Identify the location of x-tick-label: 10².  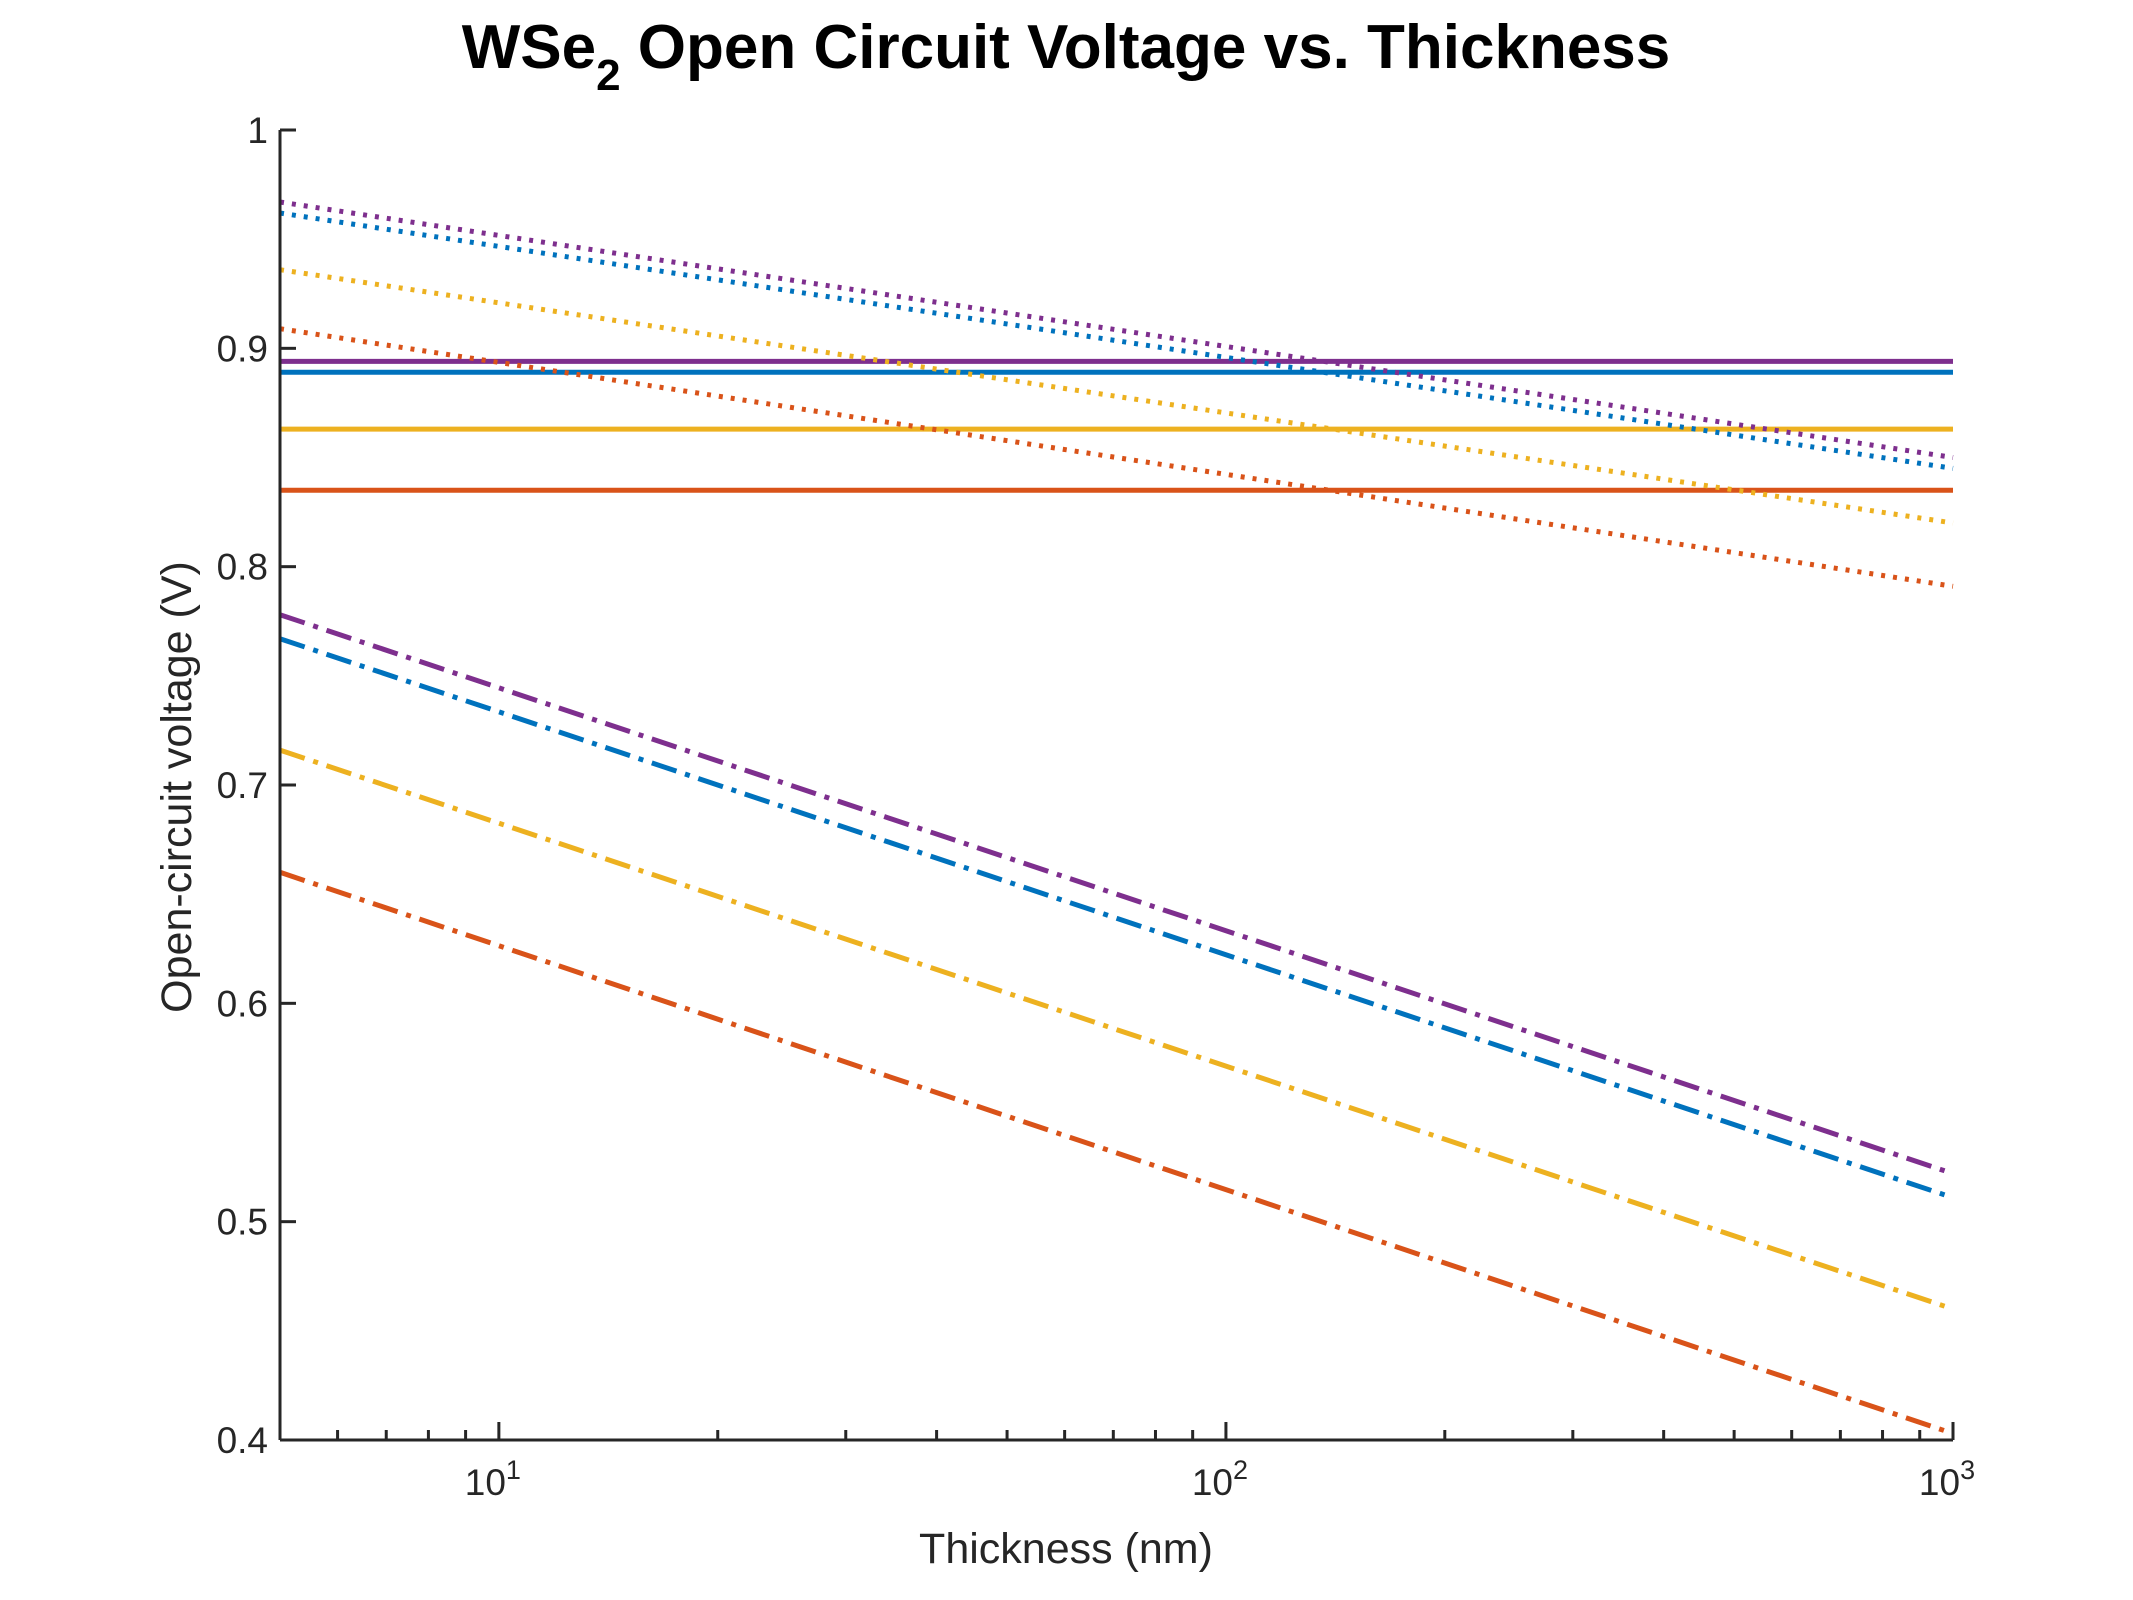
(1220, 1479).